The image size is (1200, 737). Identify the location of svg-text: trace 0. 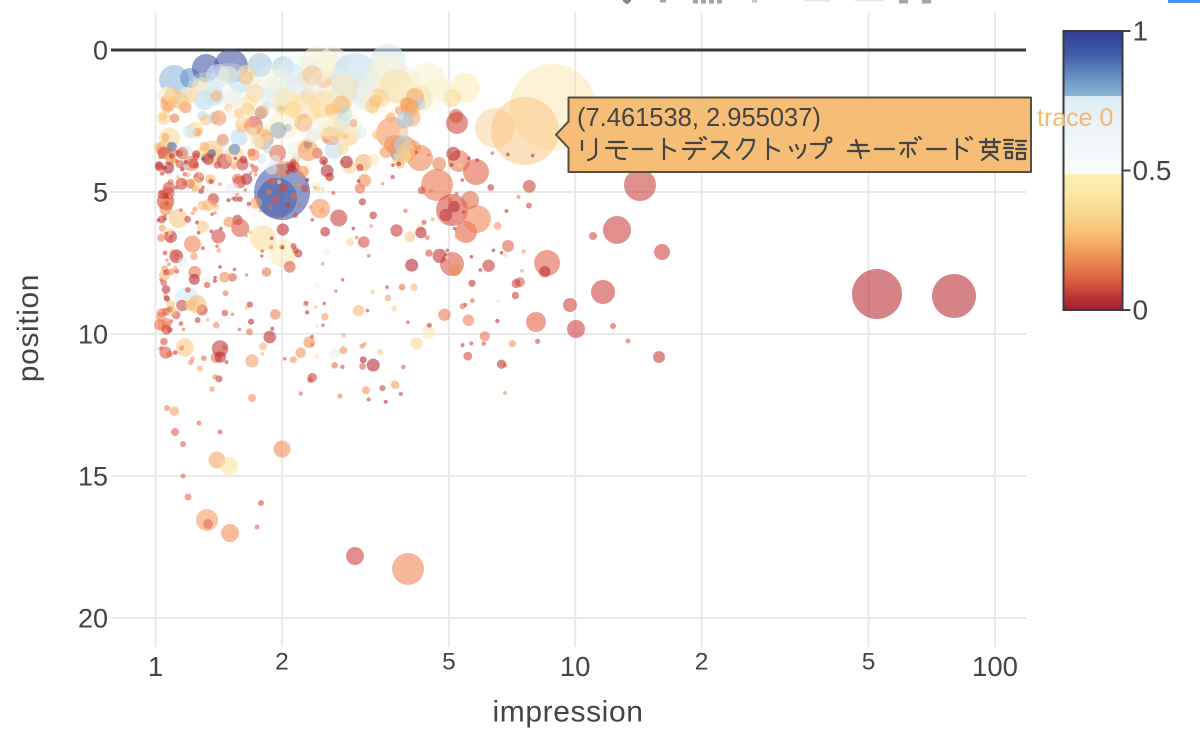
(1075, 118).